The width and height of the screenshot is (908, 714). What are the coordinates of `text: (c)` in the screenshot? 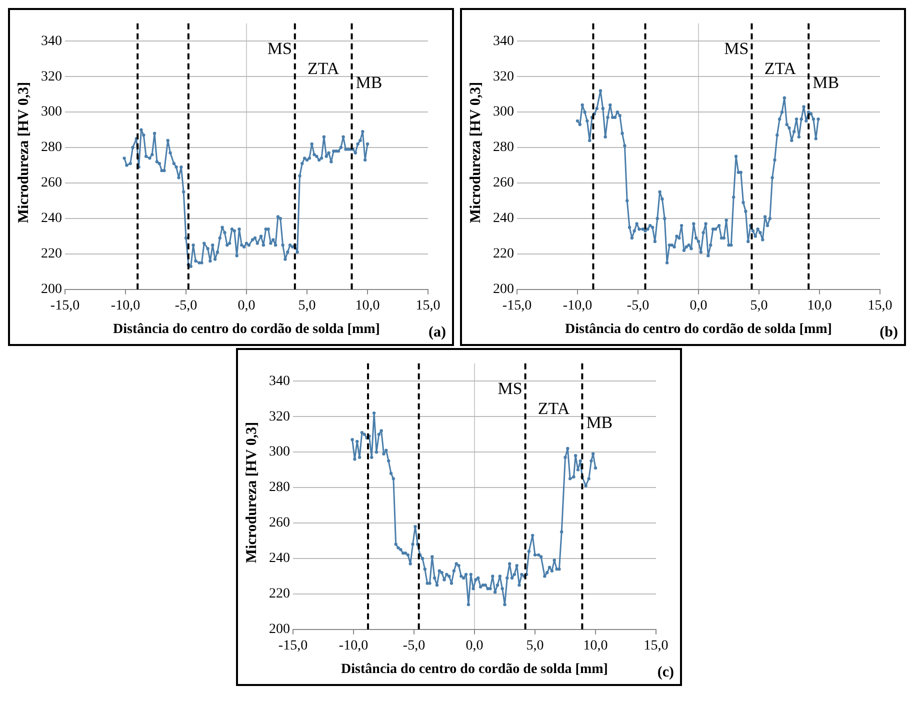 It's located at (665, 672).